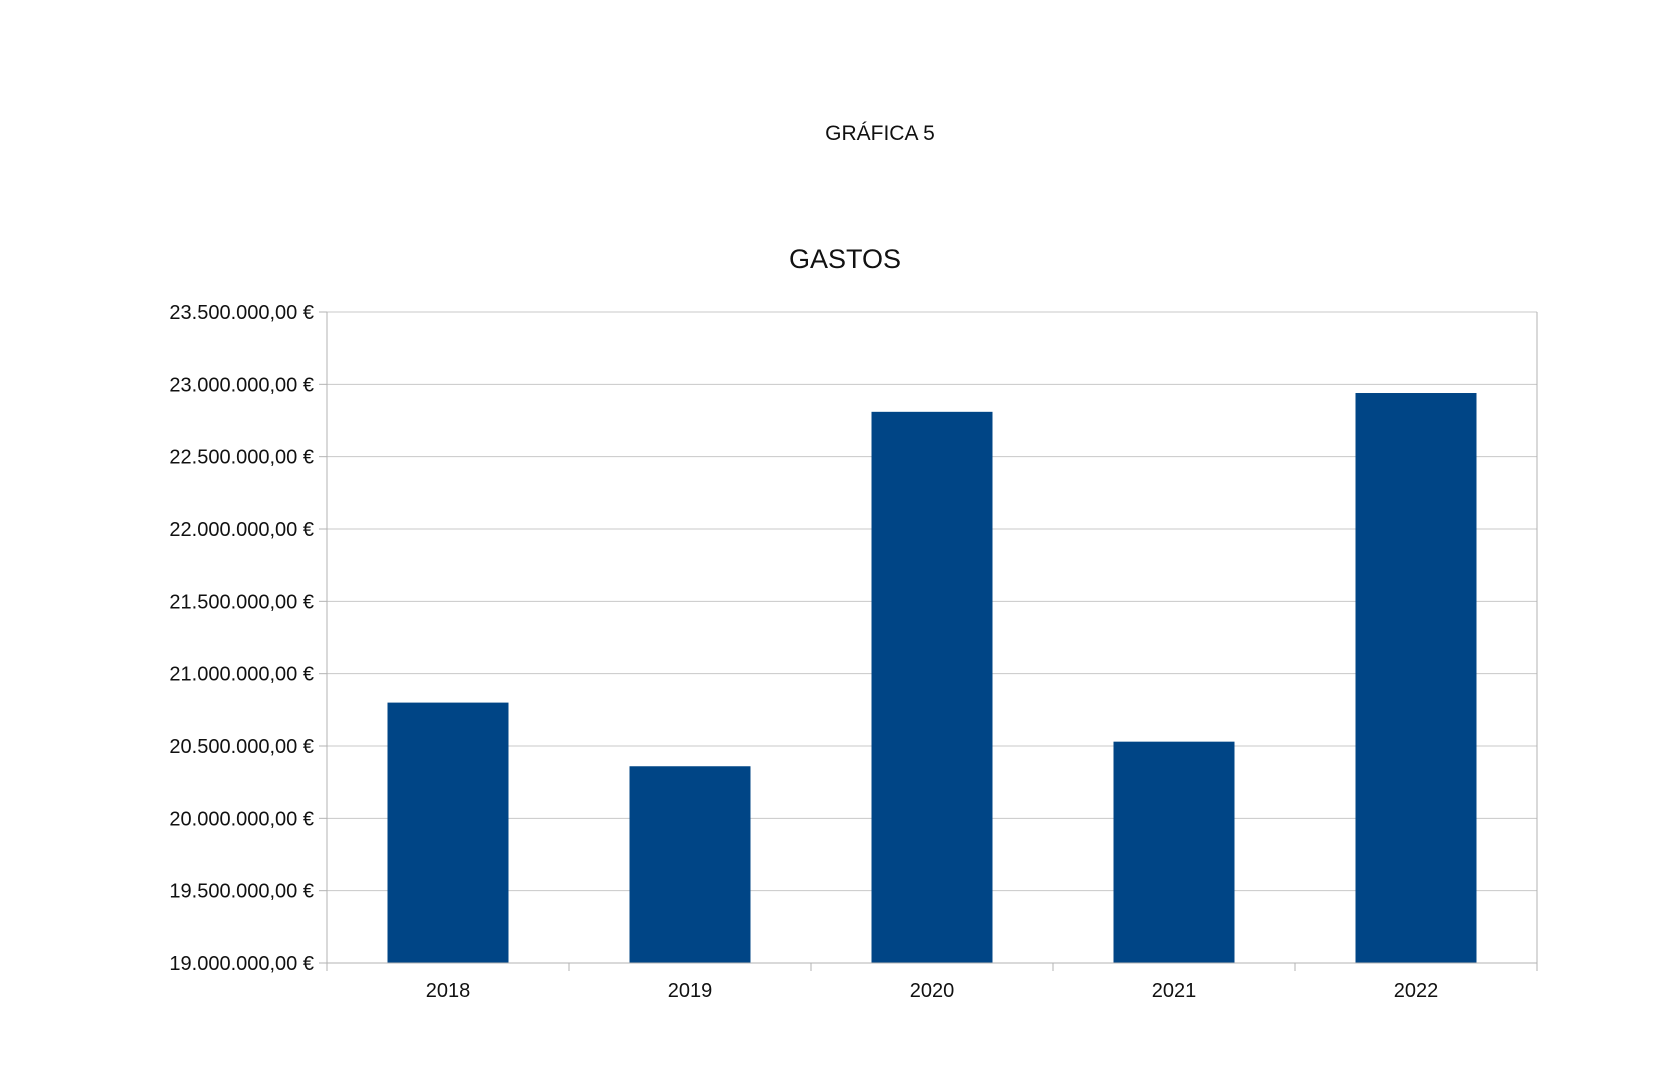  I want to click on y-tick-label: 19.000.000,00 €, so click(241, 964).